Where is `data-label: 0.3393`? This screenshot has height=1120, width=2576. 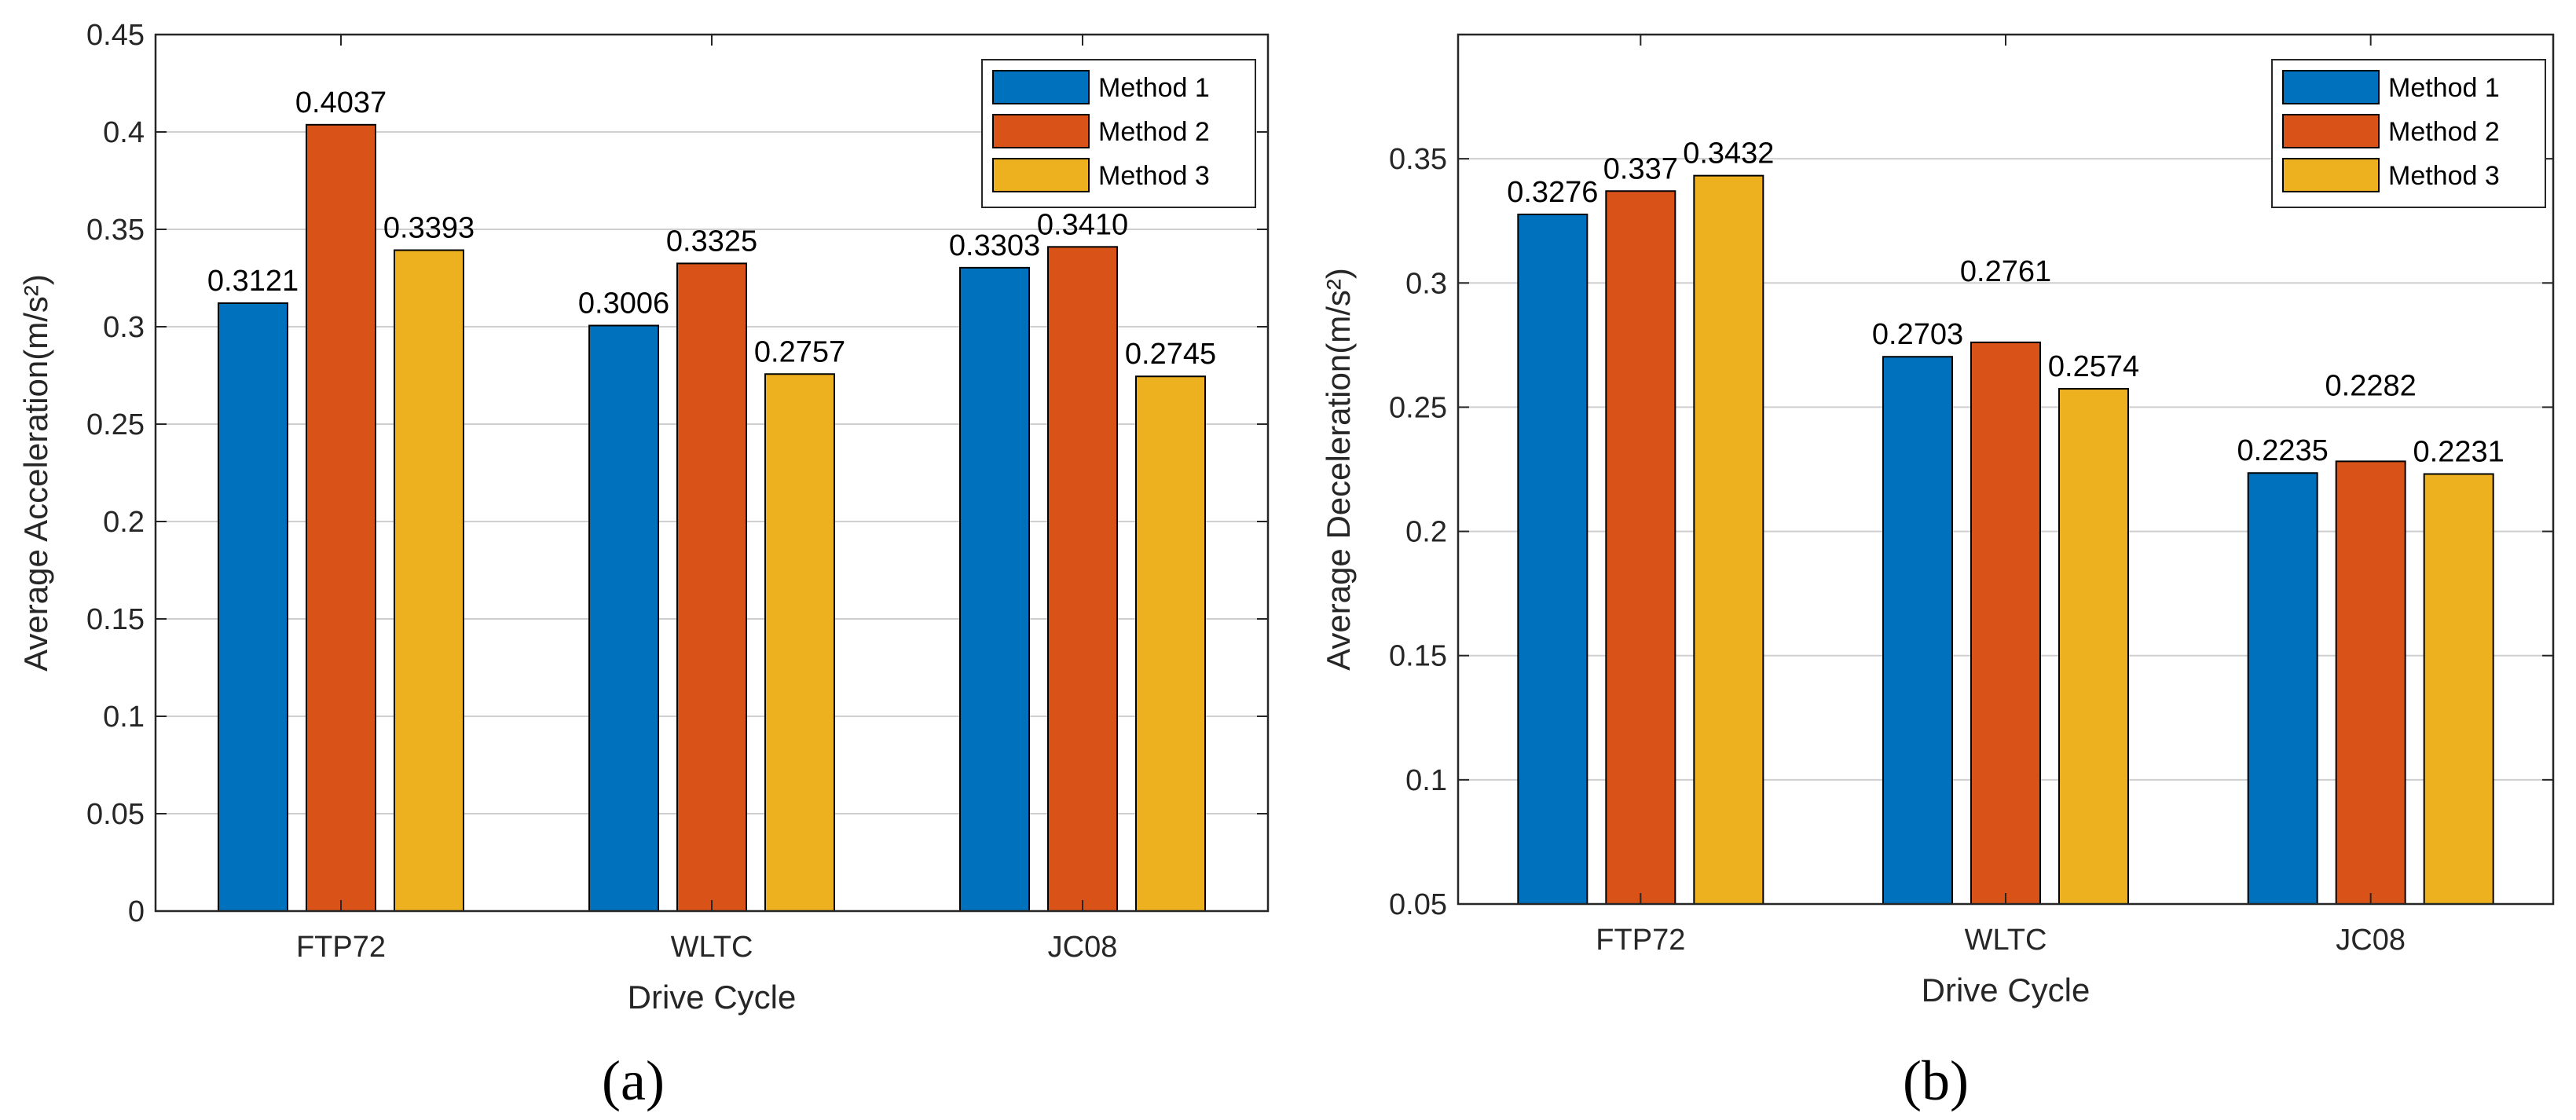 data-label: 0.3393 is located at coordinates (429, 228).